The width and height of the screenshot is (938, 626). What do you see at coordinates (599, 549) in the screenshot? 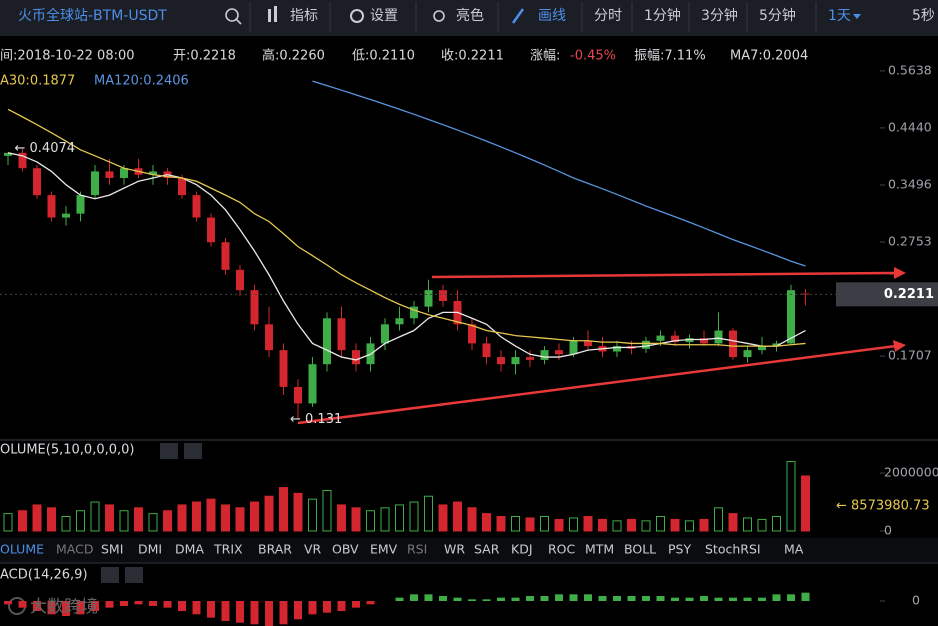
I see `indicator-tab: MTM` at bounding box center [599, 549].